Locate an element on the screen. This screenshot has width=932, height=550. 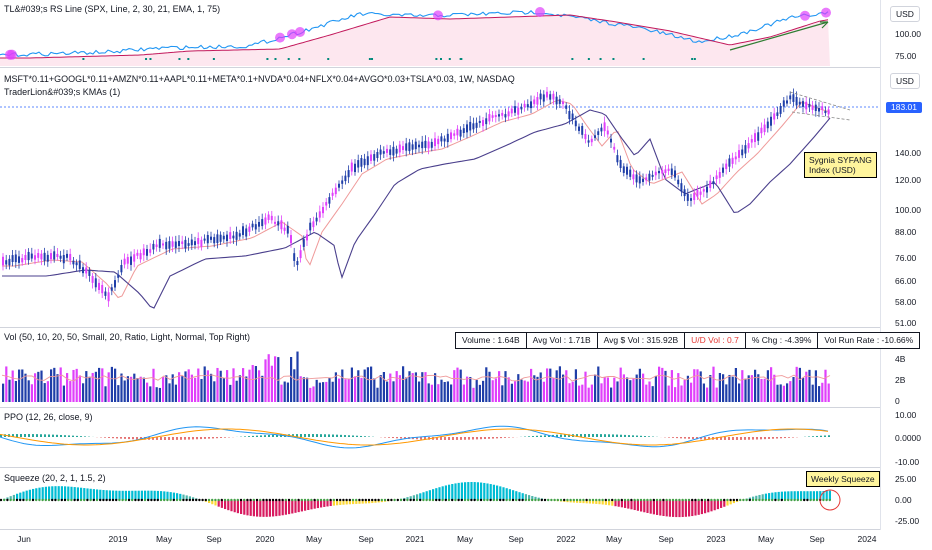
ppo-pane: PPO (12, 26, close, 9) is located at coordinates (440, 437).